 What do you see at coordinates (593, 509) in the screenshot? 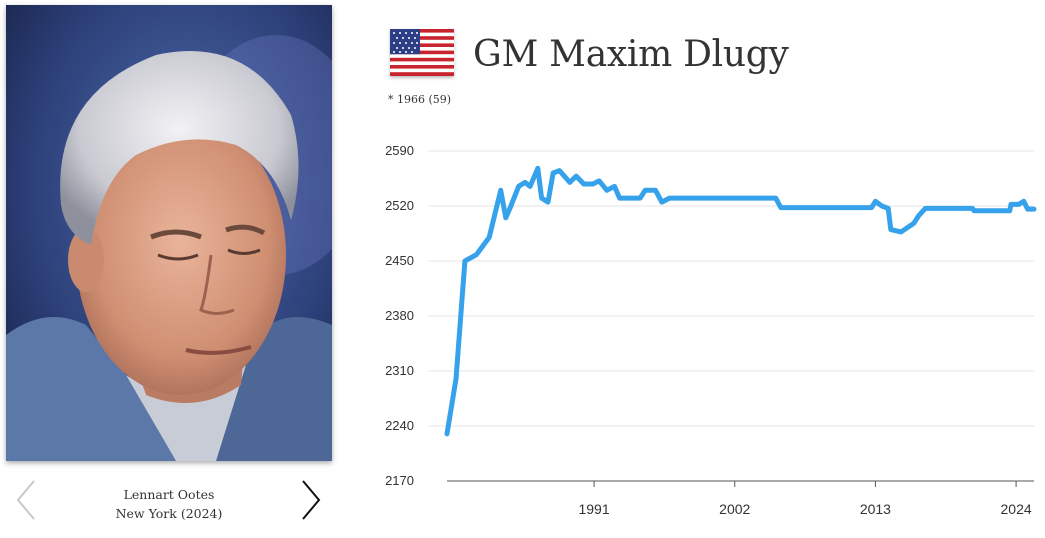
I see `x-tick-label: 1991` at bounding box center [593, 509].